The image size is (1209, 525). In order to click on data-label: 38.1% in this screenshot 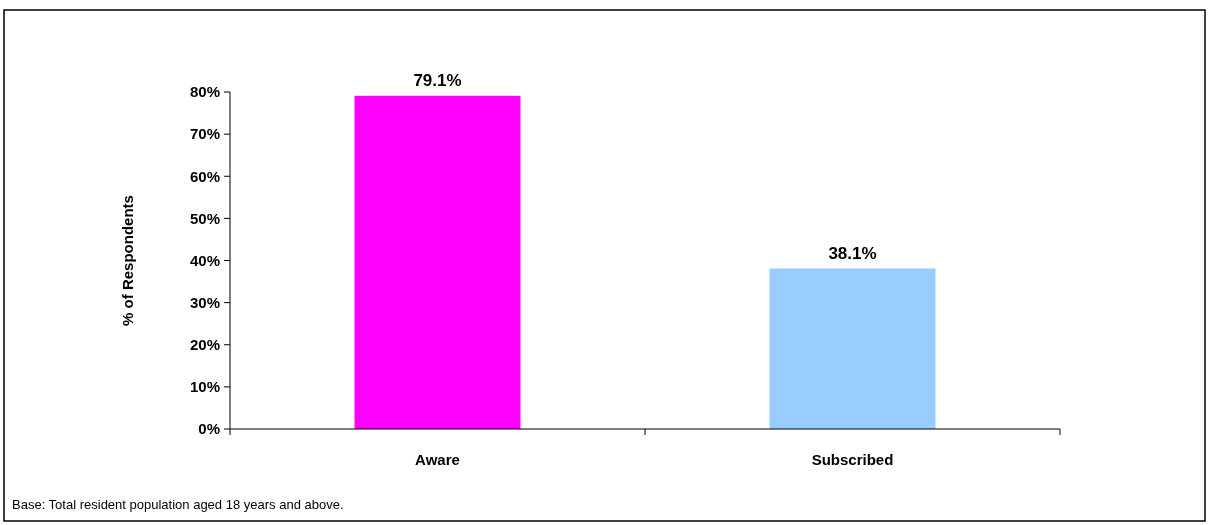, I will do `click(852, 253)`.